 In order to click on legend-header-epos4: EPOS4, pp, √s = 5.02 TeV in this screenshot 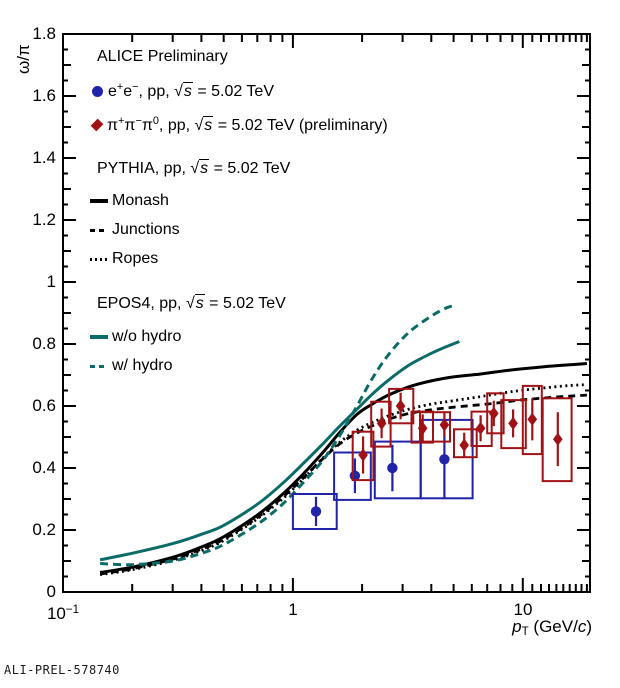, I will do `click(191, 304)`.